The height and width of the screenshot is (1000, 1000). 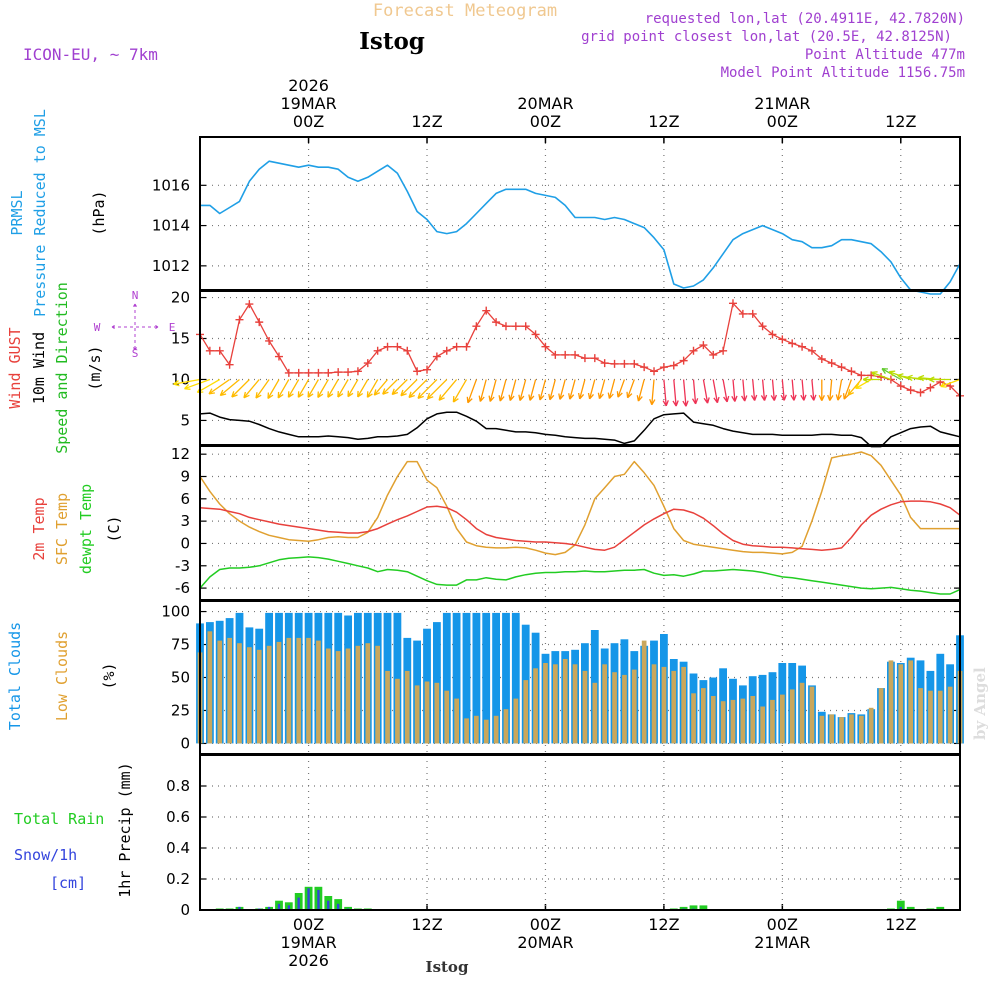 I want to click on bottom-time-label: 20MAR, so click(x=545, y=942).